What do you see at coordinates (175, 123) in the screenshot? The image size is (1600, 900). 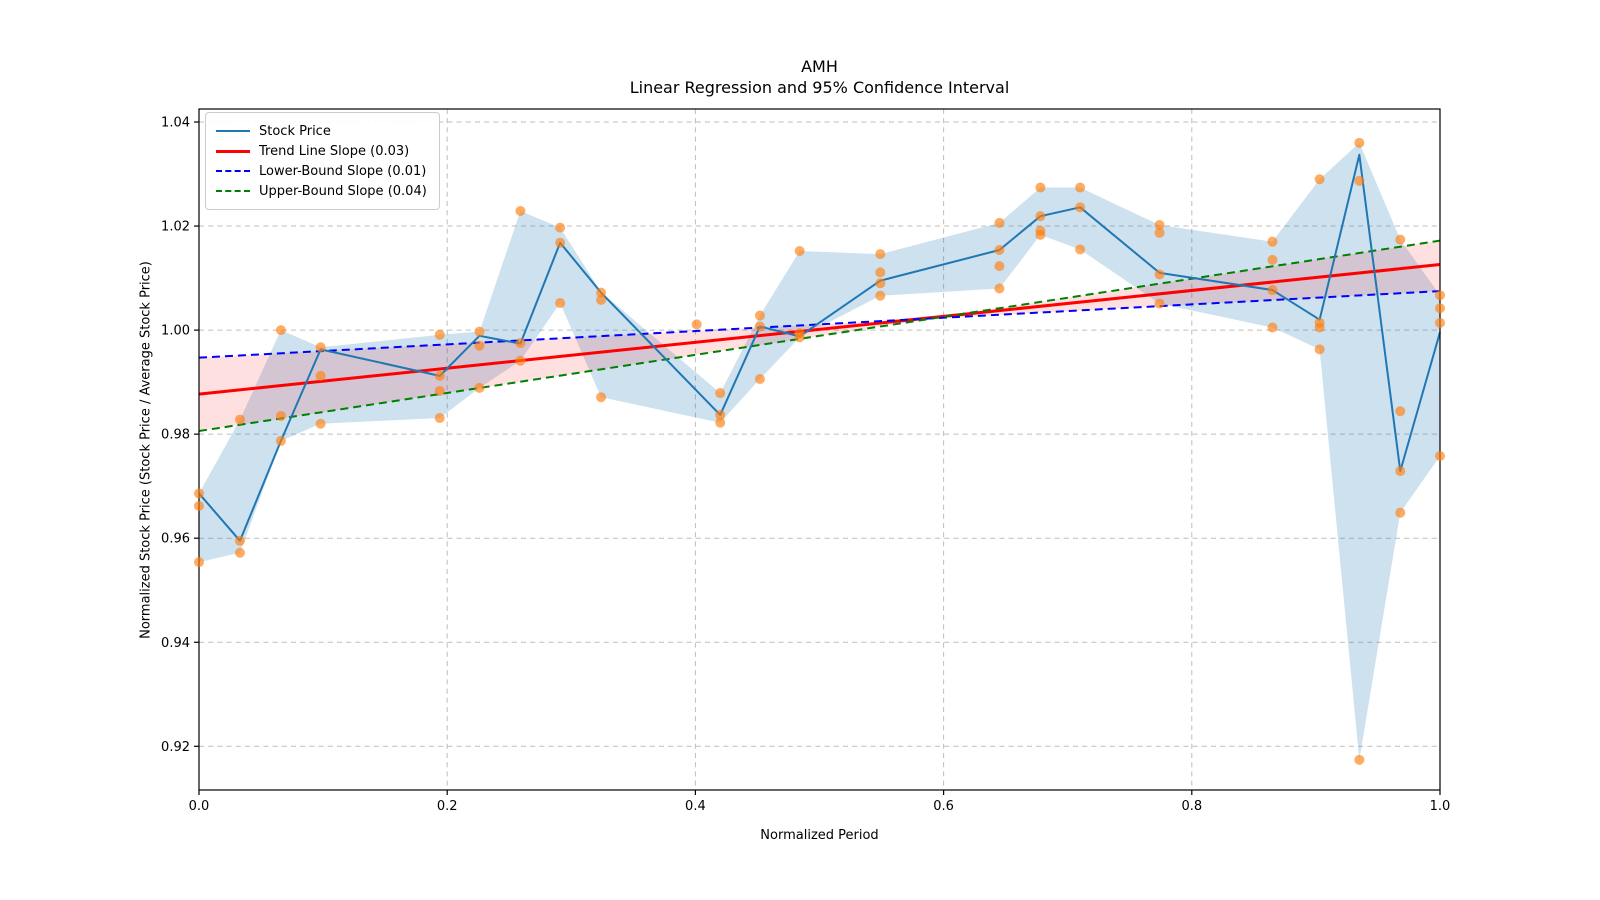 I see `y-tick-label: 1.04` at bounding box center [175, 123].